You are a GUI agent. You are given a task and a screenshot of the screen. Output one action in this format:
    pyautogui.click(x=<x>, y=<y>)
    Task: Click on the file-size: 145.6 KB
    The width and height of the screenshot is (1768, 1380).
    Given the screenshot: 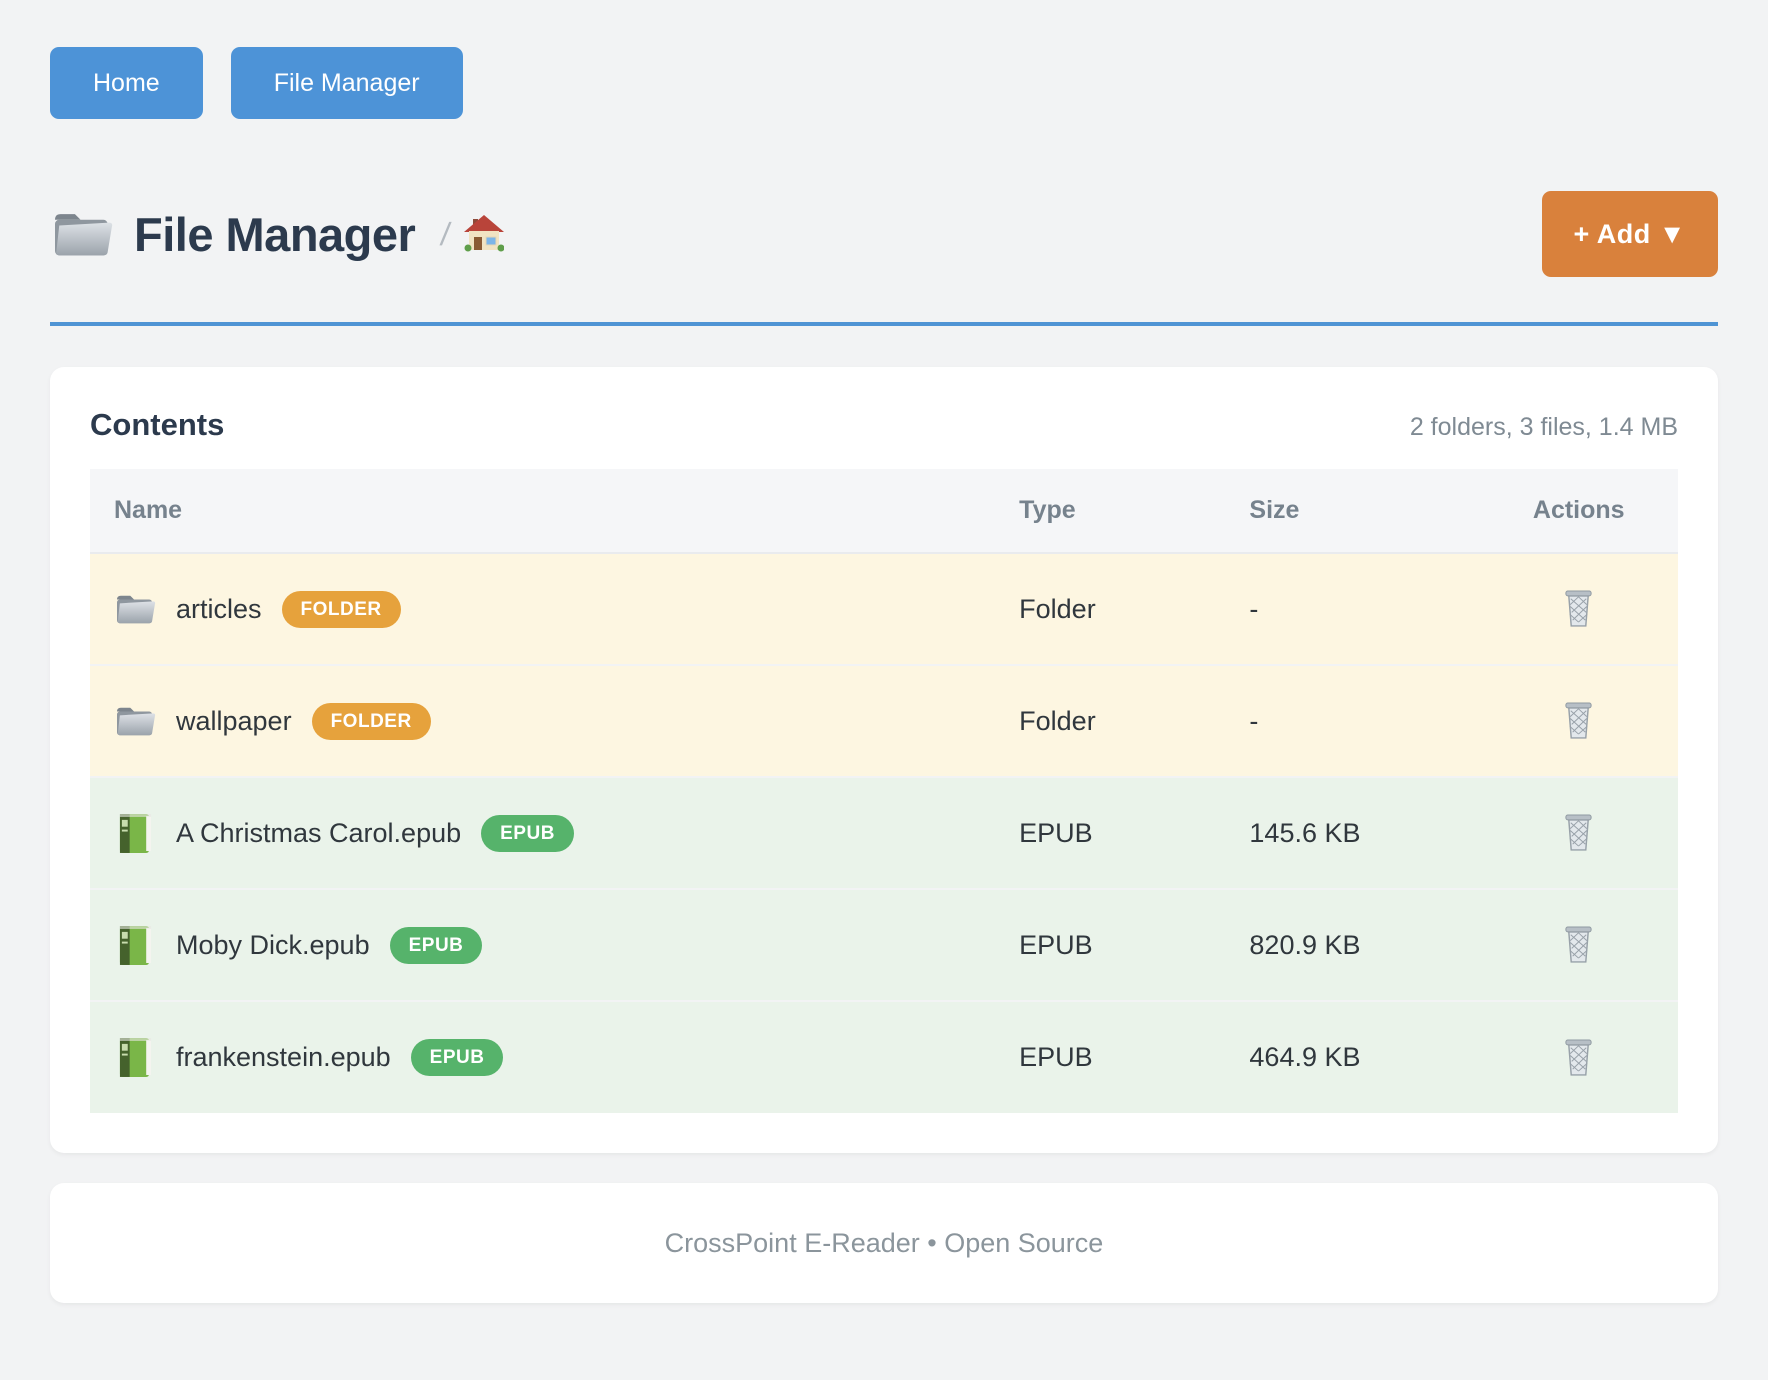 What is the action you would take?
    pyautogui.click(x=1352, y=832)
    